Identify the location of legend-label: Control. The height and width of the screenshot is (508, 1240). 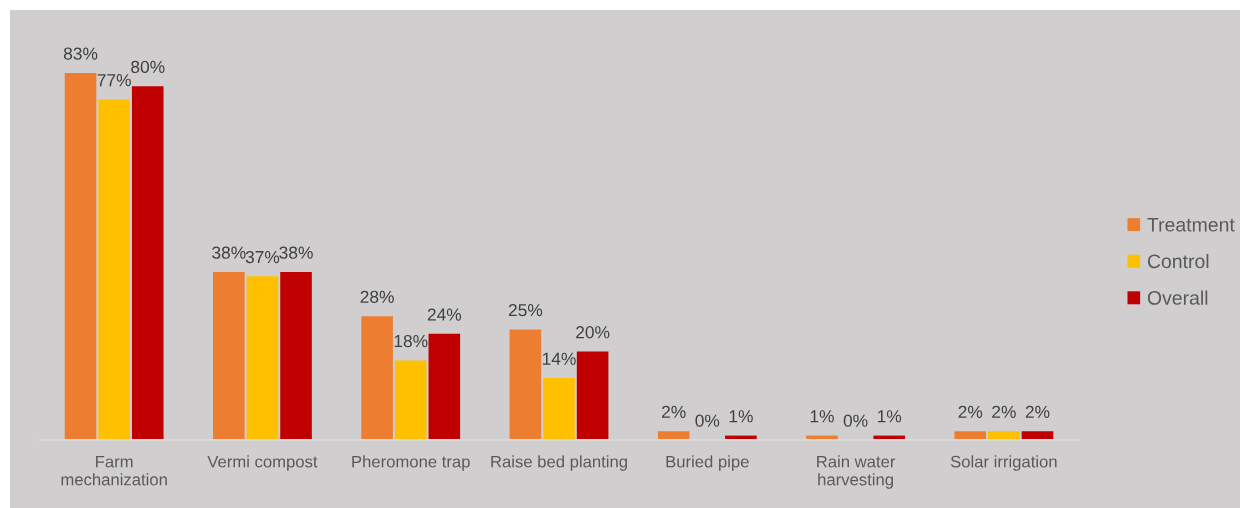
(1178, 261).